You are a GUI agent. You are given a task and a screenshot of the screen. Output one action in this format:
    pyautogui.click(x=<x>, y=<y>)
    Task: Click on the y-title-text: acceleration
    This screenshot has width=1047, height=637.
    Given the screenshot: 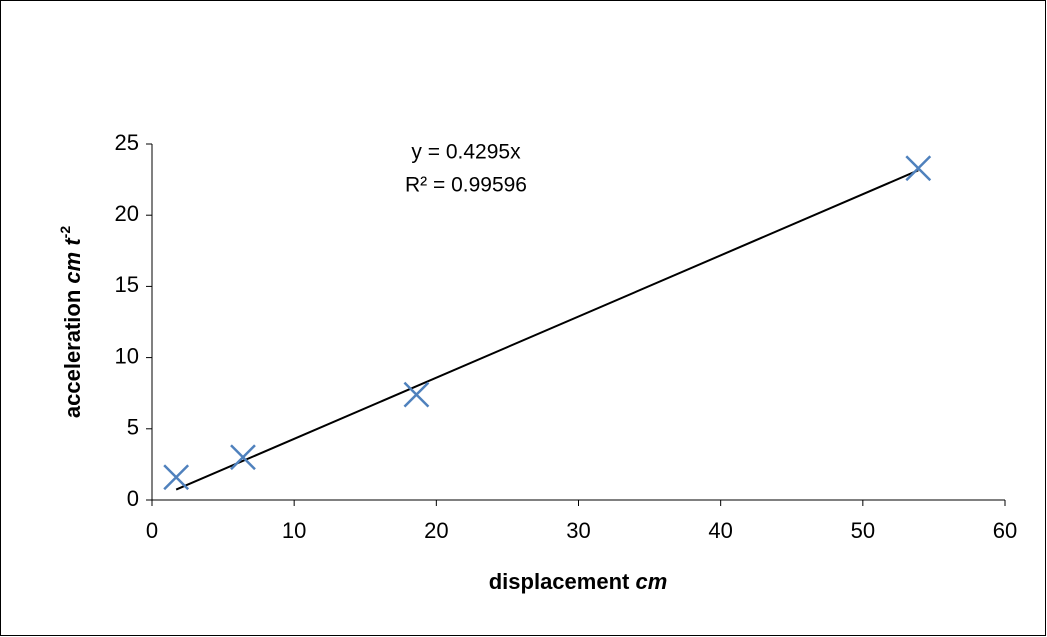 What is the action you would take?
    pyautogui.click(x=72, y=354)
    